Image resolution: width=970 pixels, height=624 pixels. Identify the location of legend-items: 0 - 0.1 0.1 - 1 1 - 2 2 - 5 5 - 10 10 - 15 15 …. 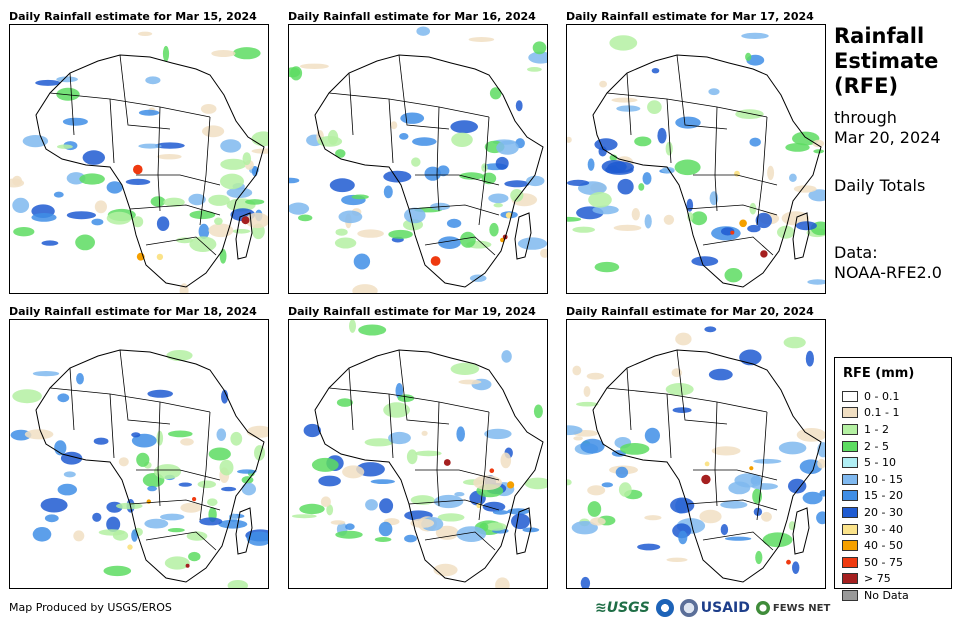
(875, 496).